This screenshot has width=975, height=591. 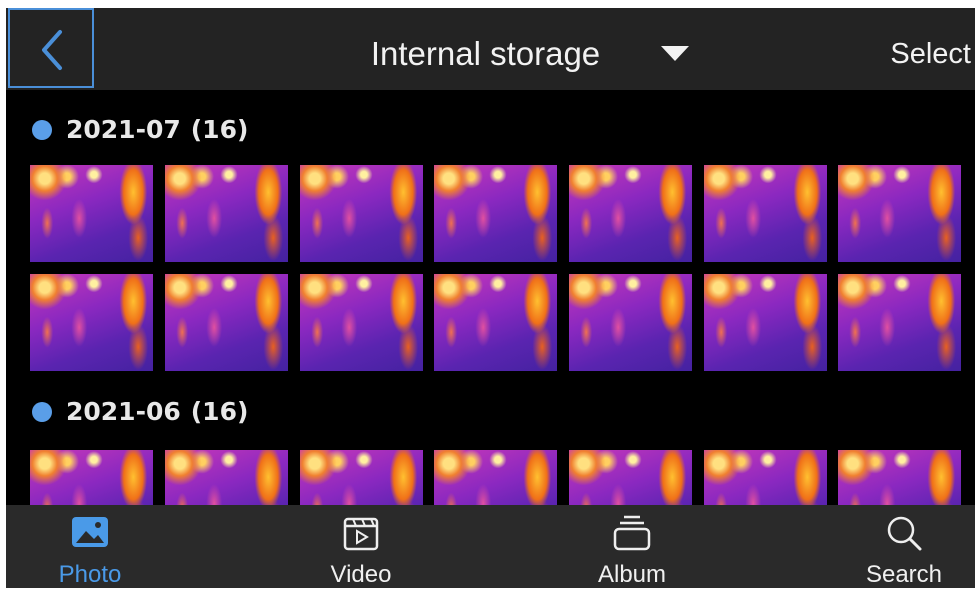 I want to click on nav-item: Album, so click(x=632, y=546).